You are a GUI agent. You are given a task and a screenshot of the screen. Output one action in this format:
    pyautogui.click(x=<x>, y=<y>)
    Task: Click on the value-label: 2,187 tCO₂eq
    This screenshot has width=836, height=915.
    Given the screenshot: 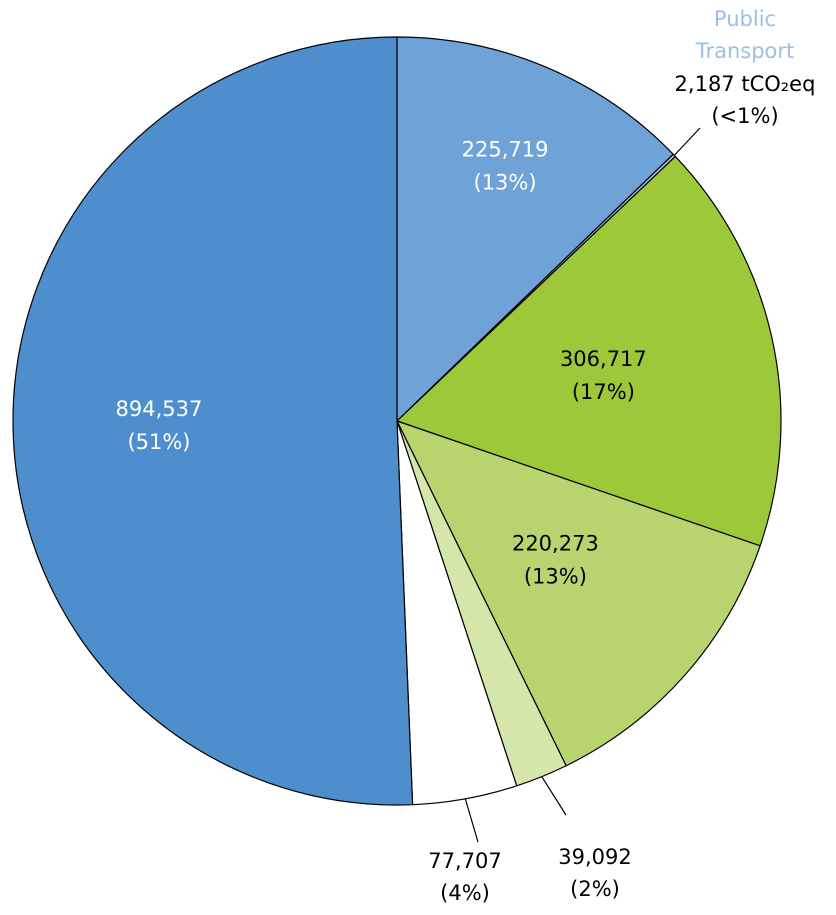 What is the action you would take?
    pyautogui.click(x=745, y=84)
    